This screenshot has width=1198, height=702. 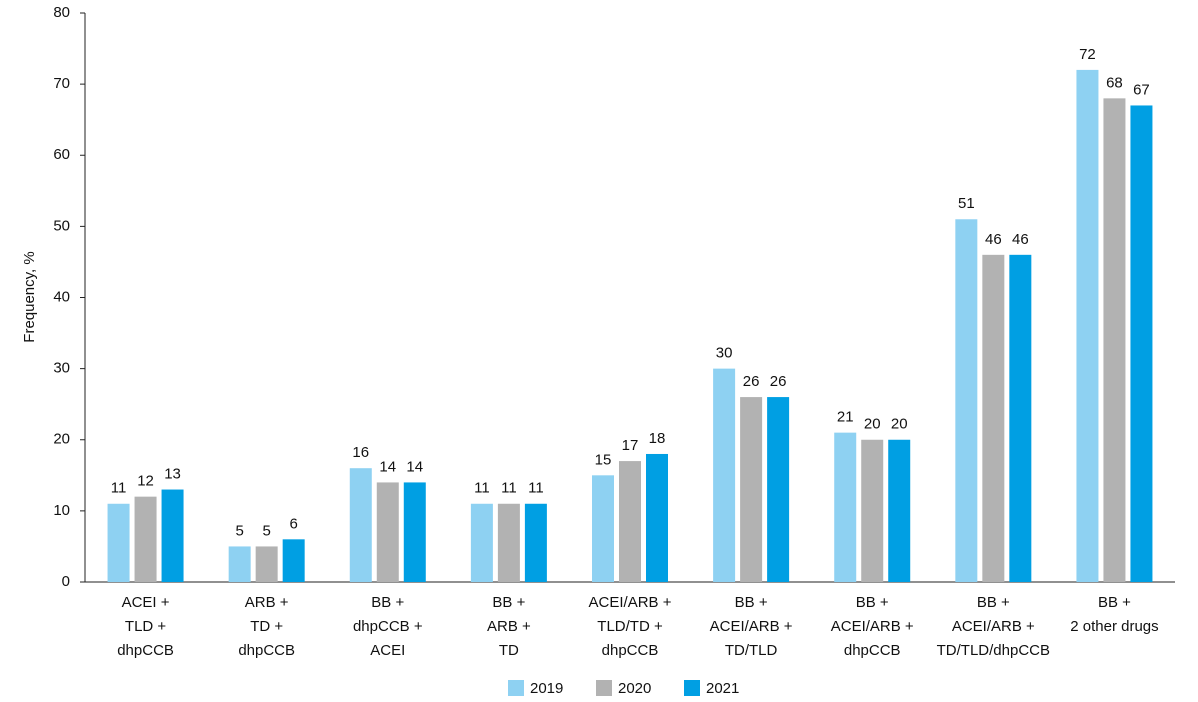 What do you see at coordinates (61, 439) in the screenshot?
I see `y-tick-label: 20` at bounding box center [61, 439].